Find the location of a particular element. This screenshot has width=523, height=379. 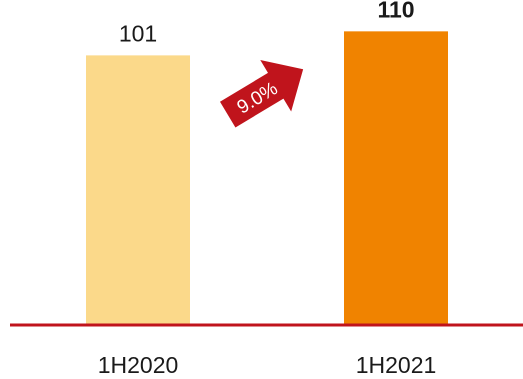

x-tick-label-1H2020: 1H2020 is located at coordinates (138, 365).